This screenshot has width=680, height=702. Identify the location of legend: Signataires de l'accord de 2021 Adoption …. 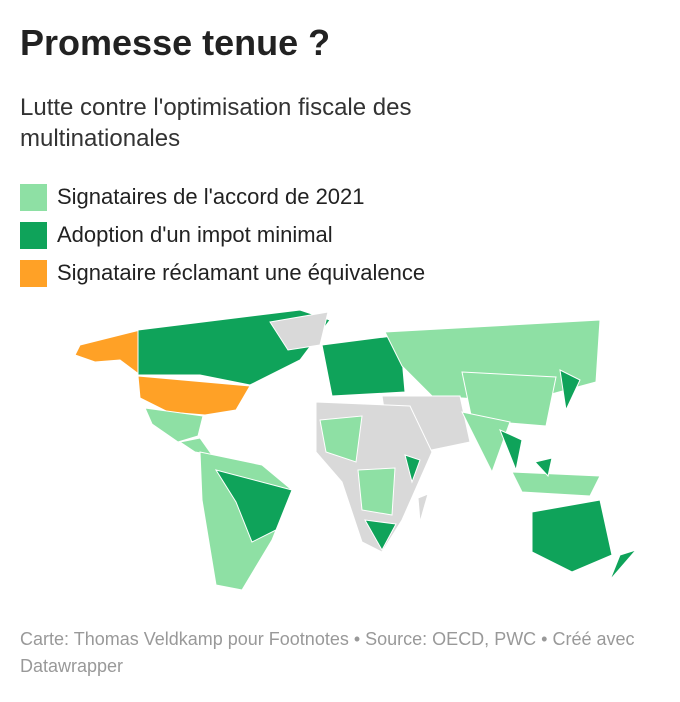
(222, 235).